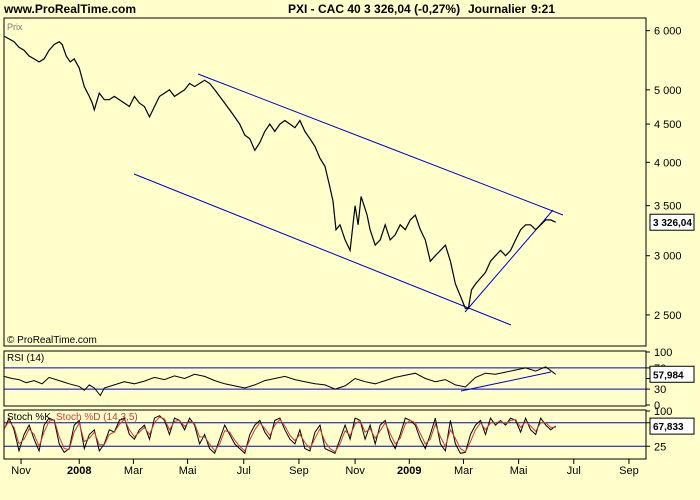 This screenshot has width=700, height=500. Describe the element at coordinates (279, 434) in the screenshot. I see `stoch-d-line` at that location.